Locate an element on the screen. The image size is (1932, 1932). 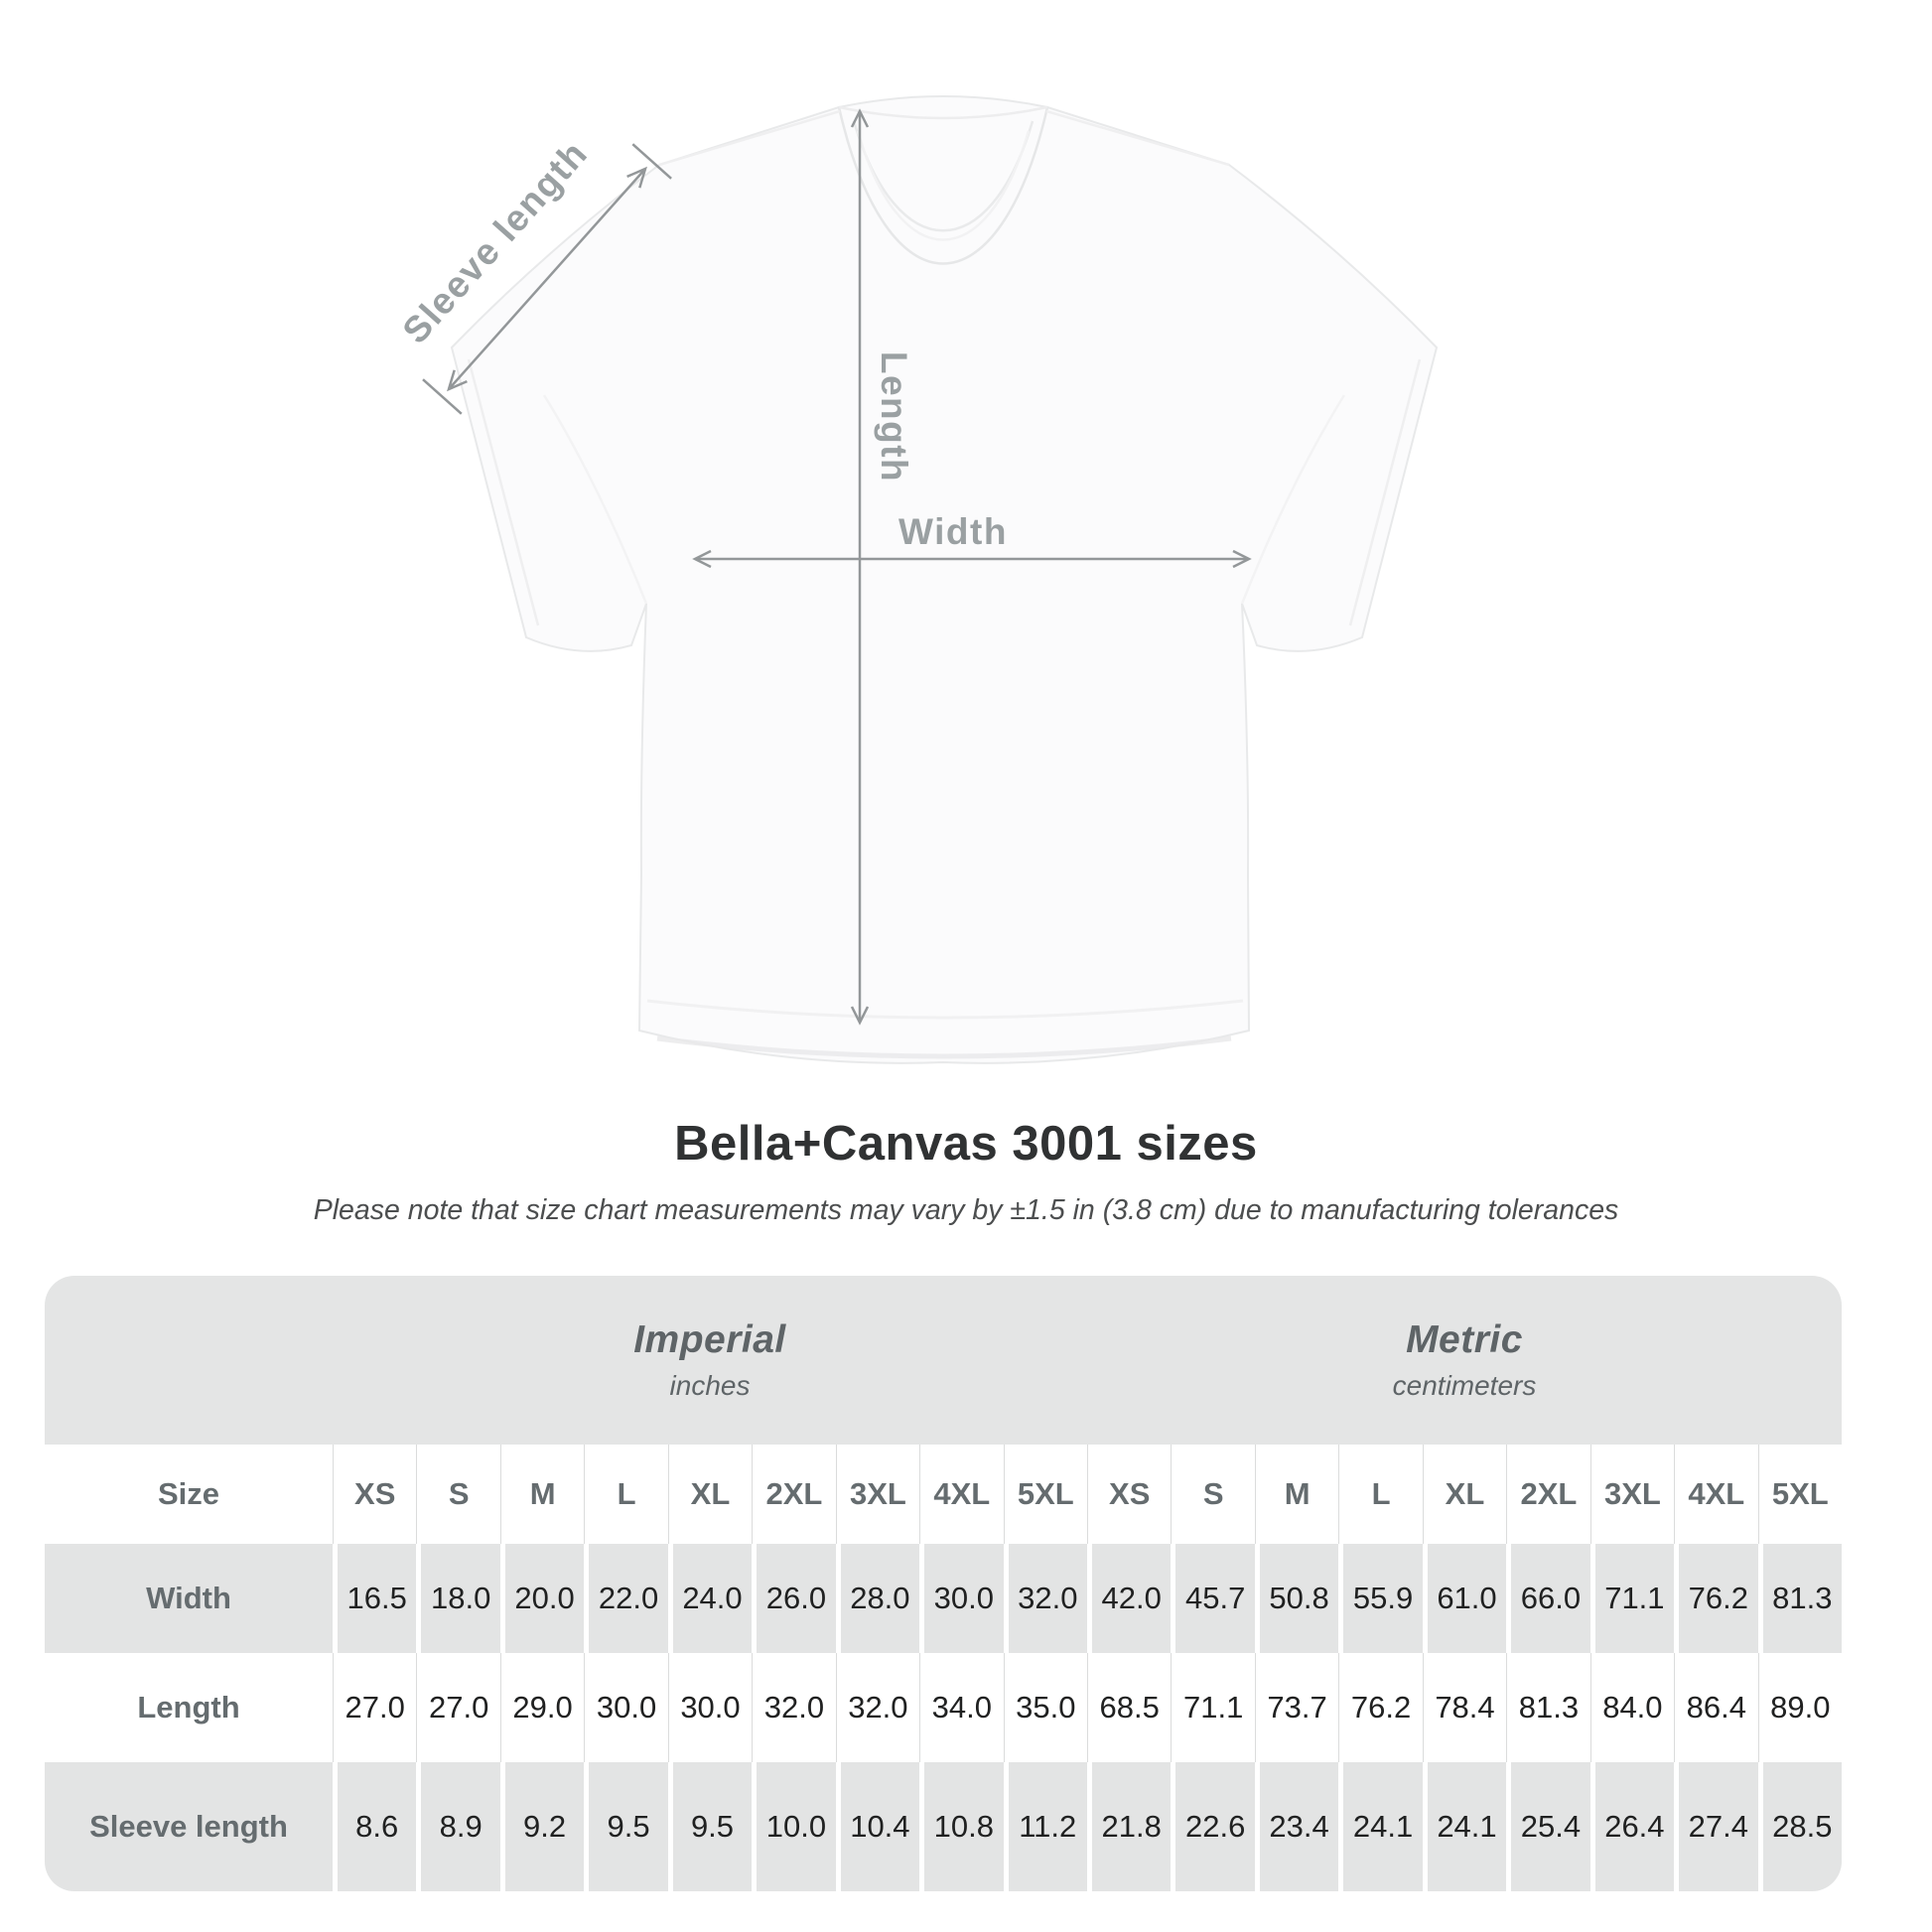
imperial-heading: Imperial is located at coordinates (710, 1340).